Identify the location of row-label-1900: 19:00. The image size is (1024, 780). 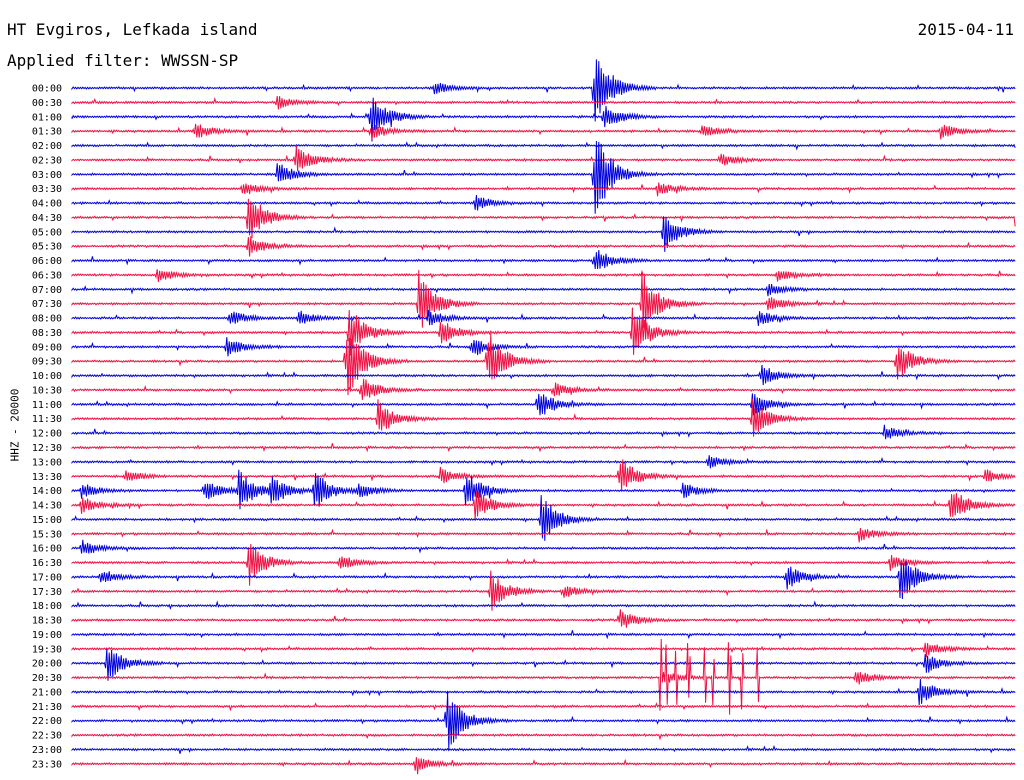
(47, 635).